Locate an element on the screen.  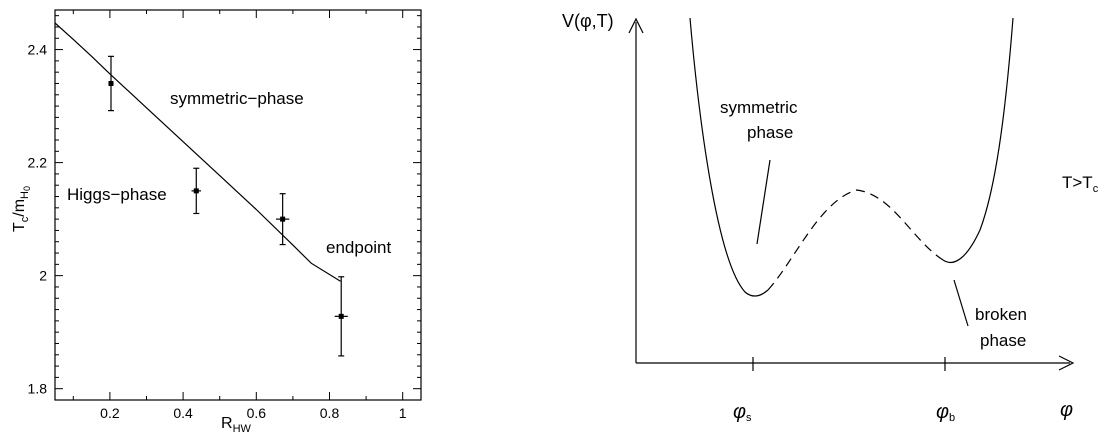
right-x-axis-arrow is located at coordinates (1066, 363).